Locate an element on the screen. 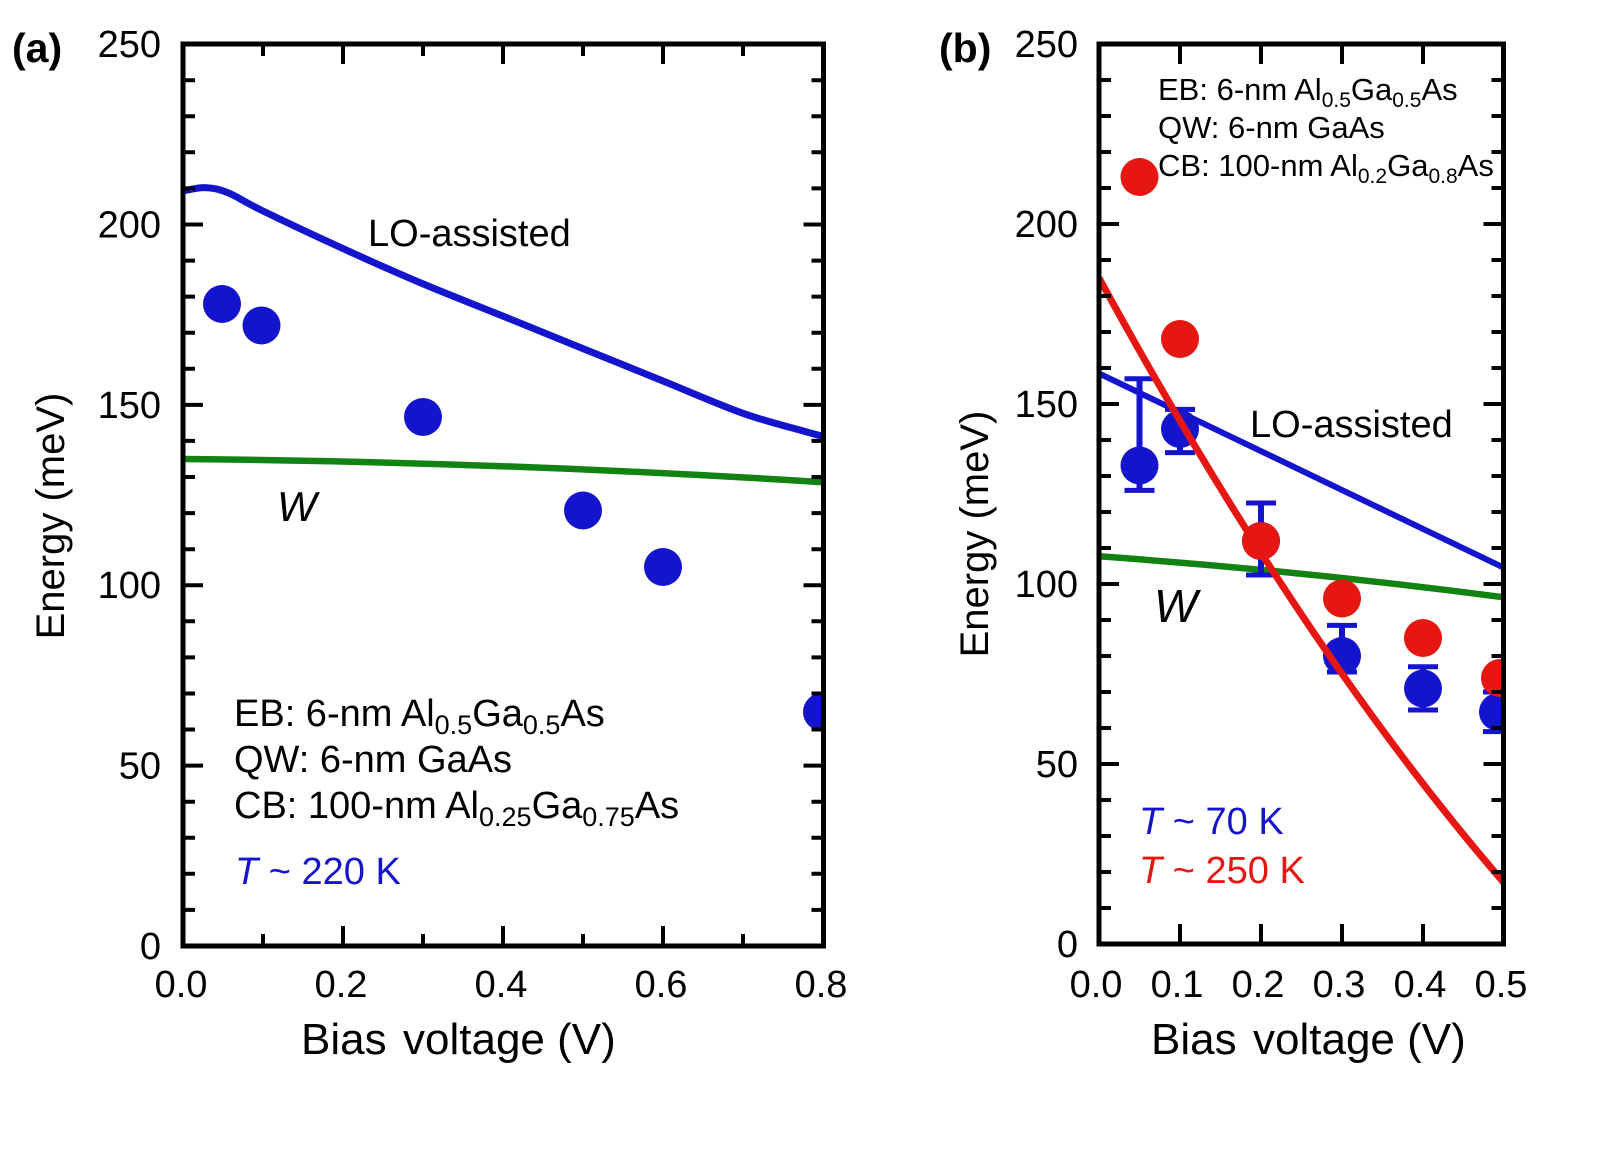 The image size is (1608, 1164). svg-text: 0.5 is located at coordinates (1501, 985).